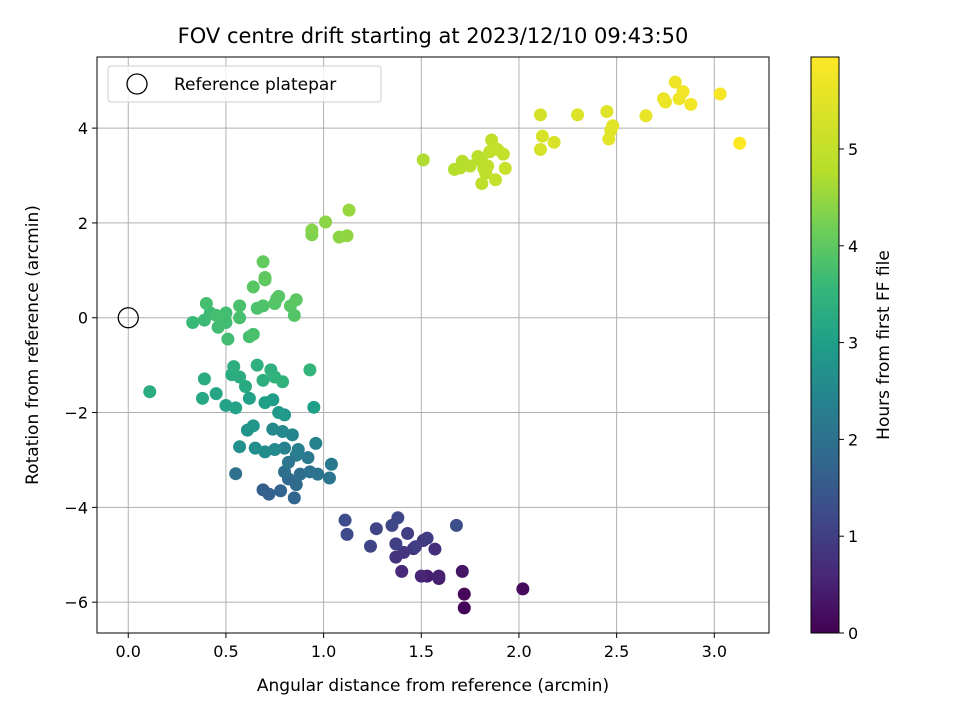 Image resolution: width=960 pixels, height=720 pixels. What do you see at coordinates (421, 651) in the screenshot?
I see `x-tick-label: 1.5` at bounding box center [421, 651].